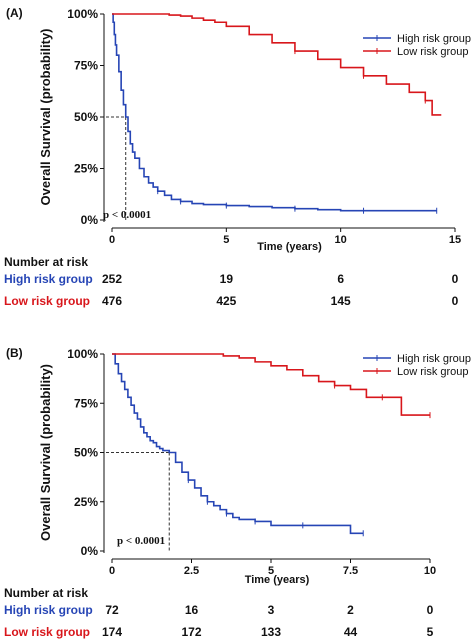  Describe the element at coordinates (112, 279) in the screenshot. I see `risk-count: 252` at that location.